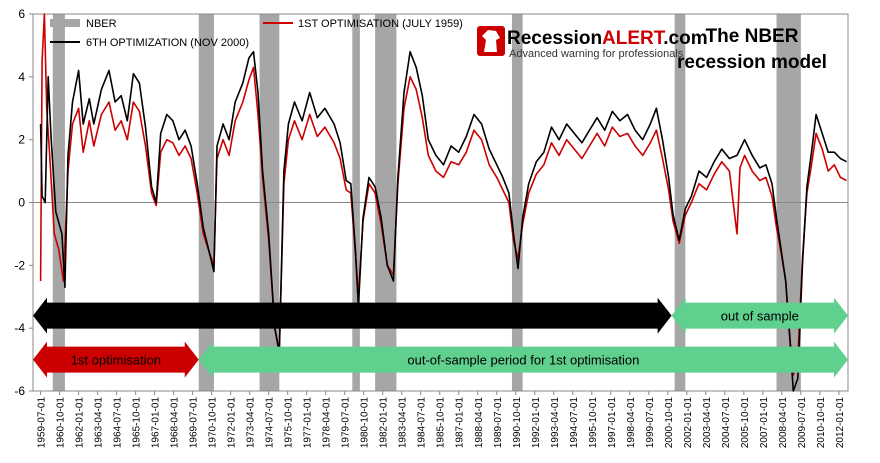 This screenshot has height=463, width=880. Describe the element at coordinates (752, 36) in the screenshot. I see `chart-title-line-1: The NBER` at that location.